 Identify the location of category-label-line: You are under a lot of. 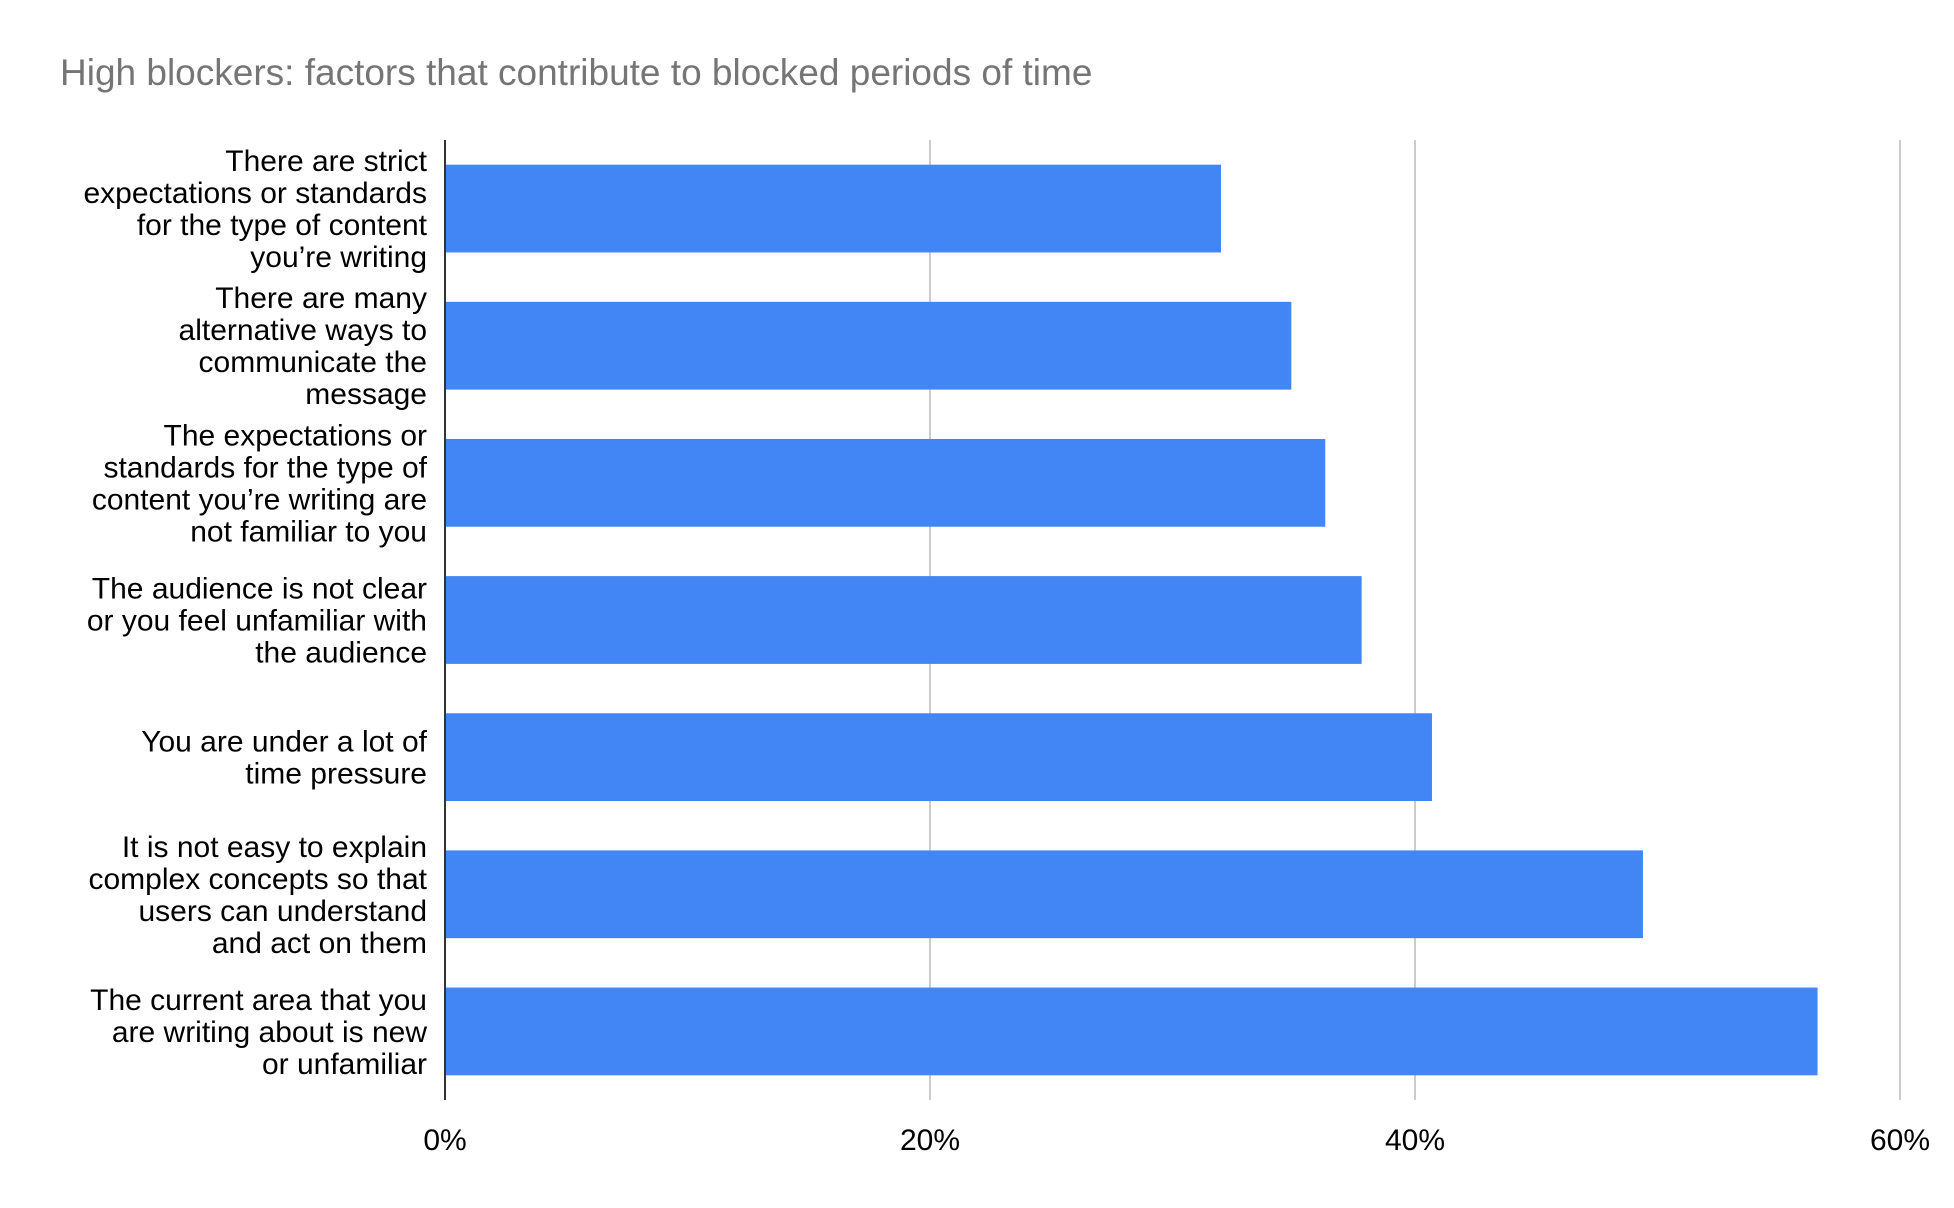
(284, 742).